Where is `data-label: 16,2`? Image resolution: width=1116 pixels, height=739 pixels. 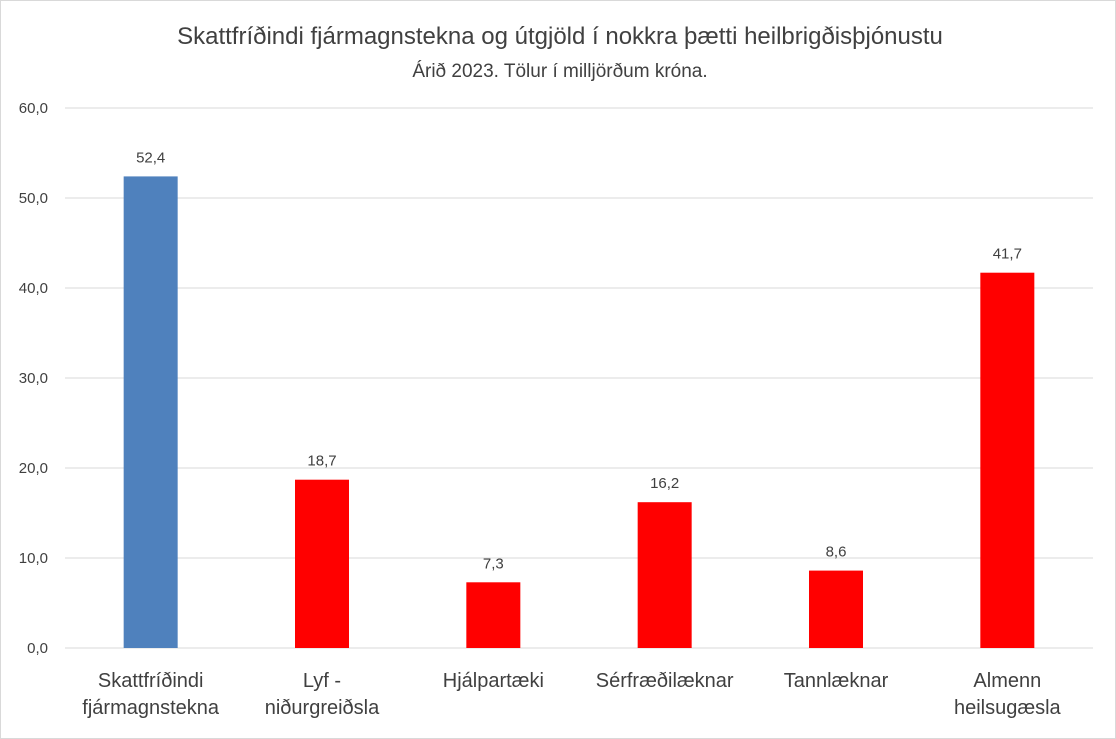
data-label: 16,2 is located at coordinates (664, 483).